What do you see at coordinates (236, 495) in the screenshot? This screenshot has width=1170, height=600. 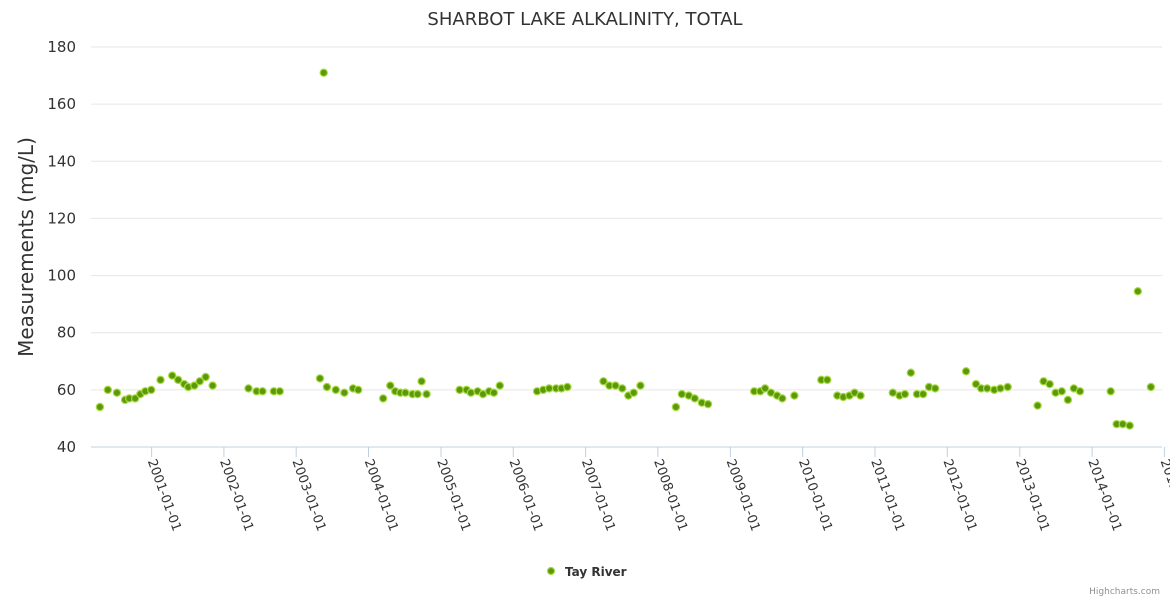 I see `x-tick-label: 2002-01-01` at bounding box center [236, 495].